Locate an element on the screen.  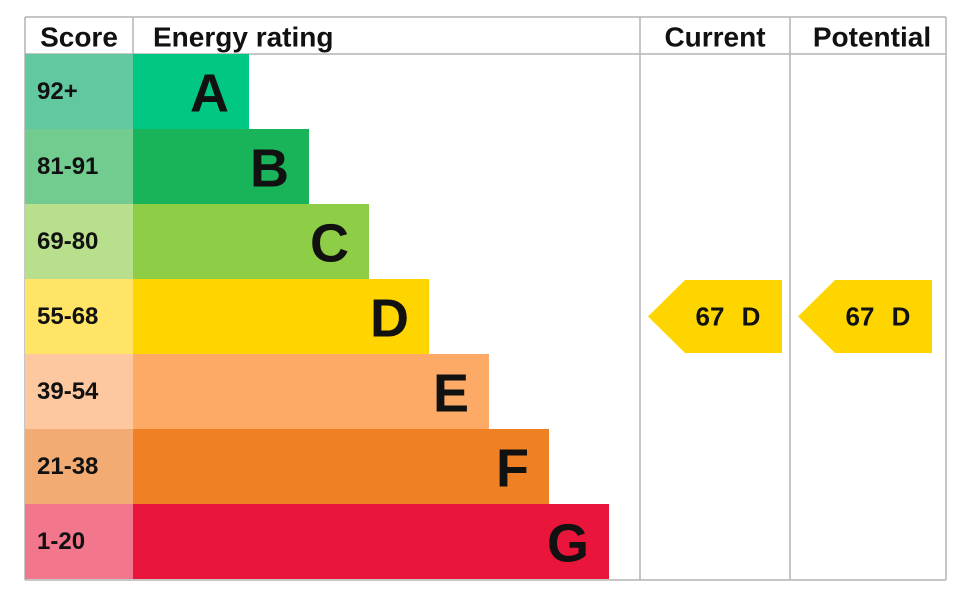
current-arrow is located at coordinates (715, 316).